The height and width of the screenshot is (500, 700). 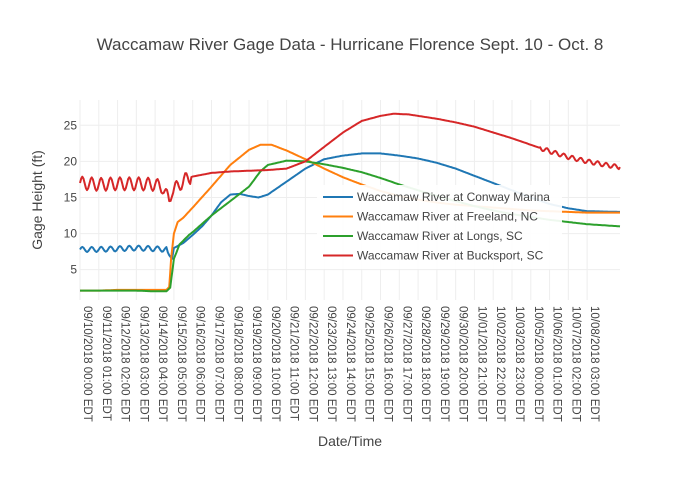 I want to click on x-tick-label: 09/14/2018 04:00 EDT, so click(x=162, y=364).